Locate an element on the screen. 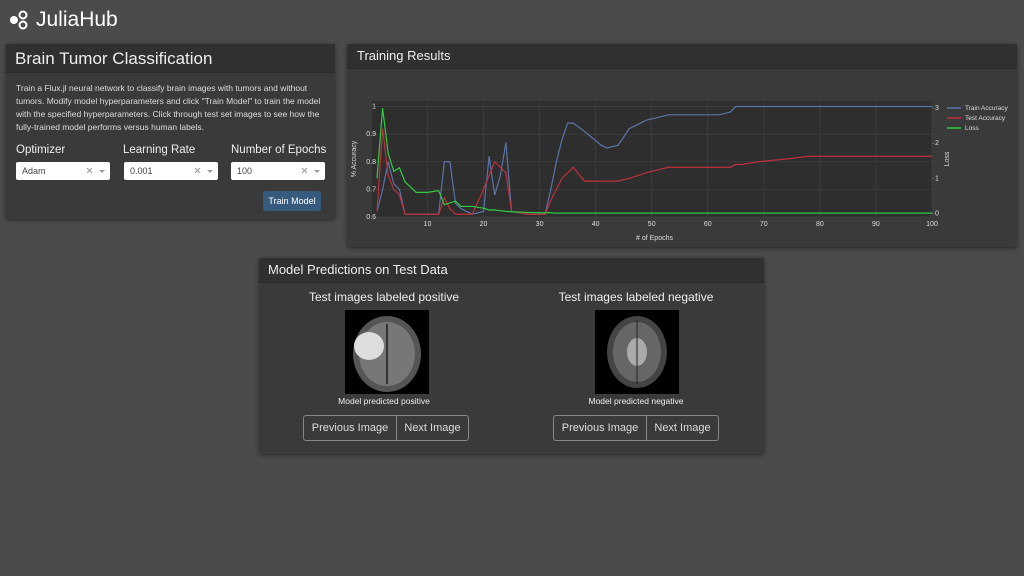  x-tick-label: 30 is located at coordinates (540, 224).